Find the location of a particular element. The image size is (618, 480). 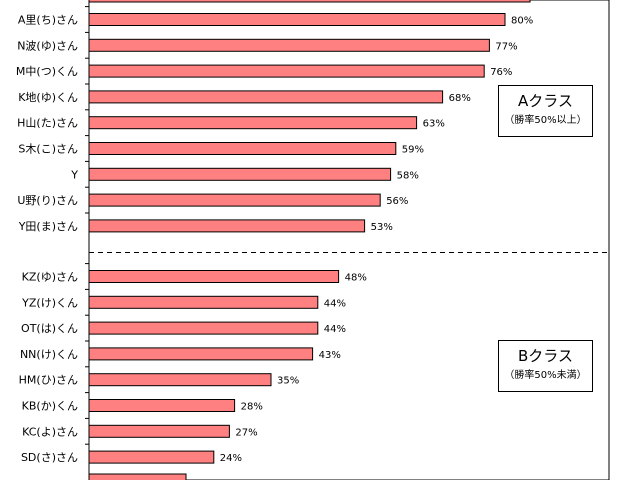

value-label: 56% is located at coordinates (397, 201).